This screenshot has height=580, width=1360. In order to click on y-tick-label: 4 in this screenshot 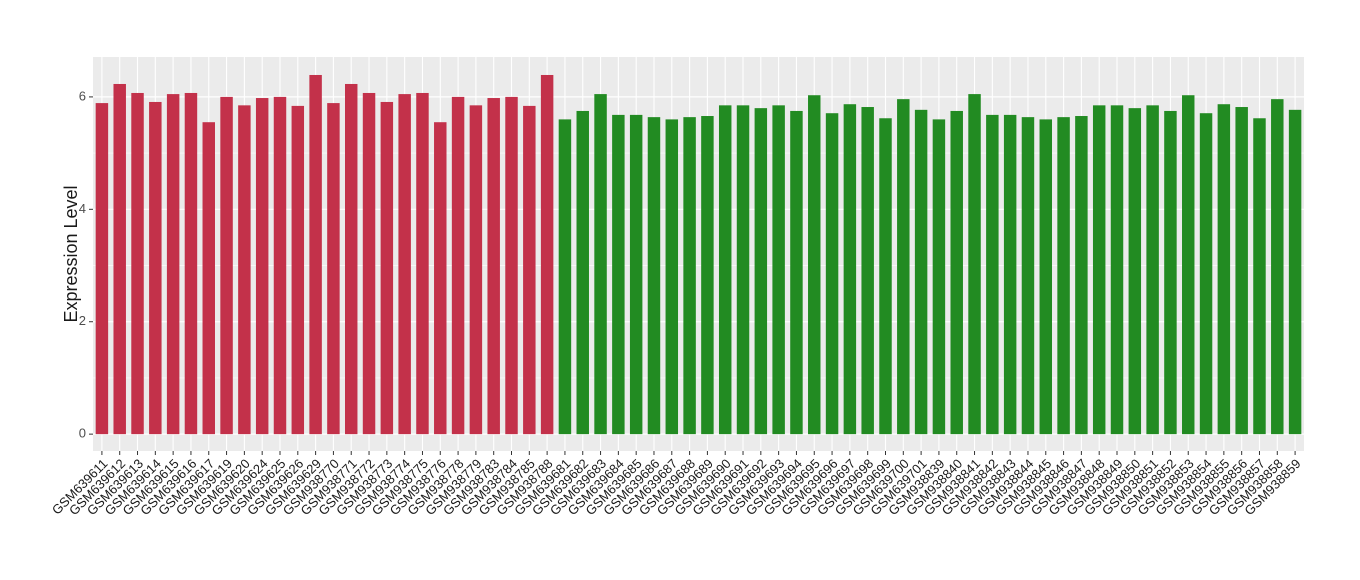, I will do `click(82, 208)`.